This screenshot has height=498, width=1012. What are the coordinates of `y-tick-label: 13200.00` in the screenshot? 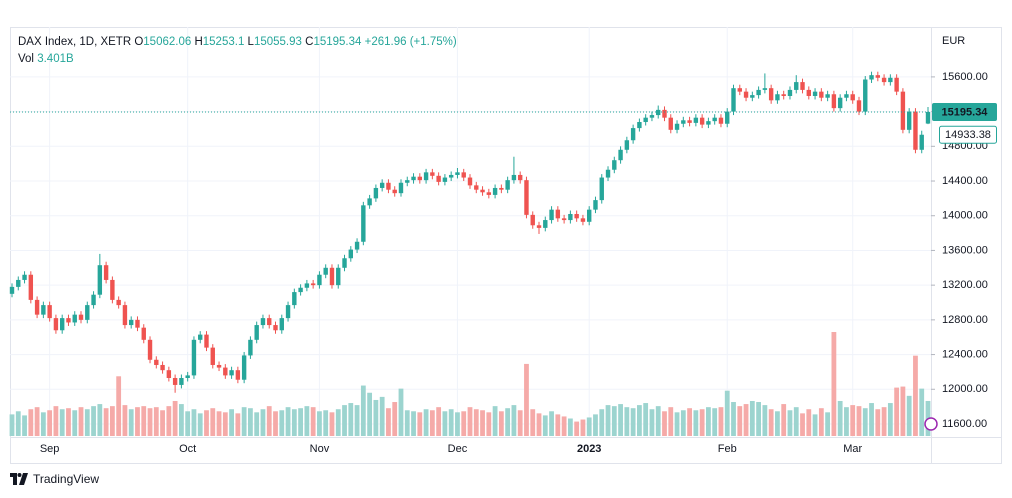 It's located at (965, 285).